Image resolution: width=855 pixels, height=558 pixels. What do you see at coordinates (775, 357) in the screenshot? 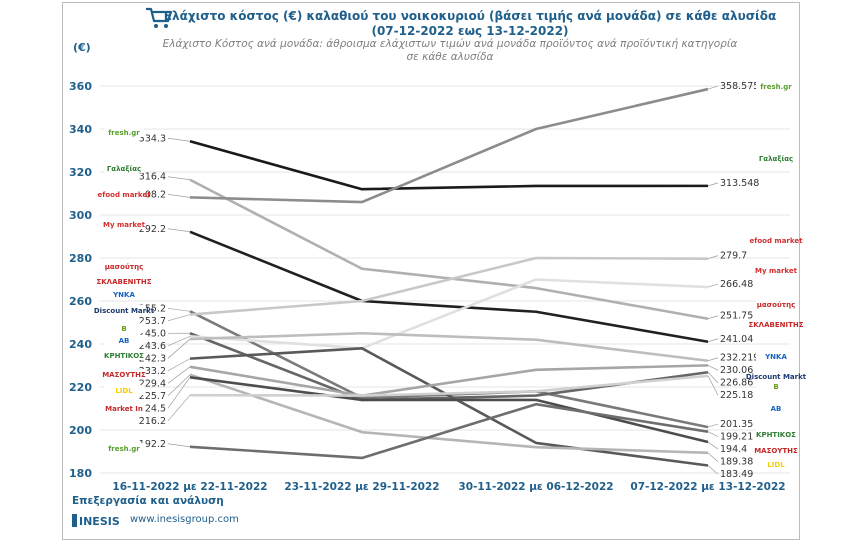
I see `ynka-logo-text: ΥΝΚΑ` at bounding box center [775, 357].